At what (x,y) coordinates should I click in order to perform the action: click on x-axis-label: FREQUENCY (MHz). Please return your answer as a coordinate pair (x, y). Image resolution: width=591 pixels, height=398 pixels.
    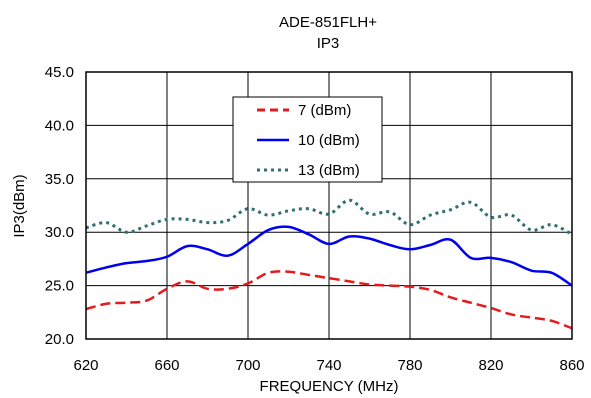
    Looking at the image, I should click on (329, 386).